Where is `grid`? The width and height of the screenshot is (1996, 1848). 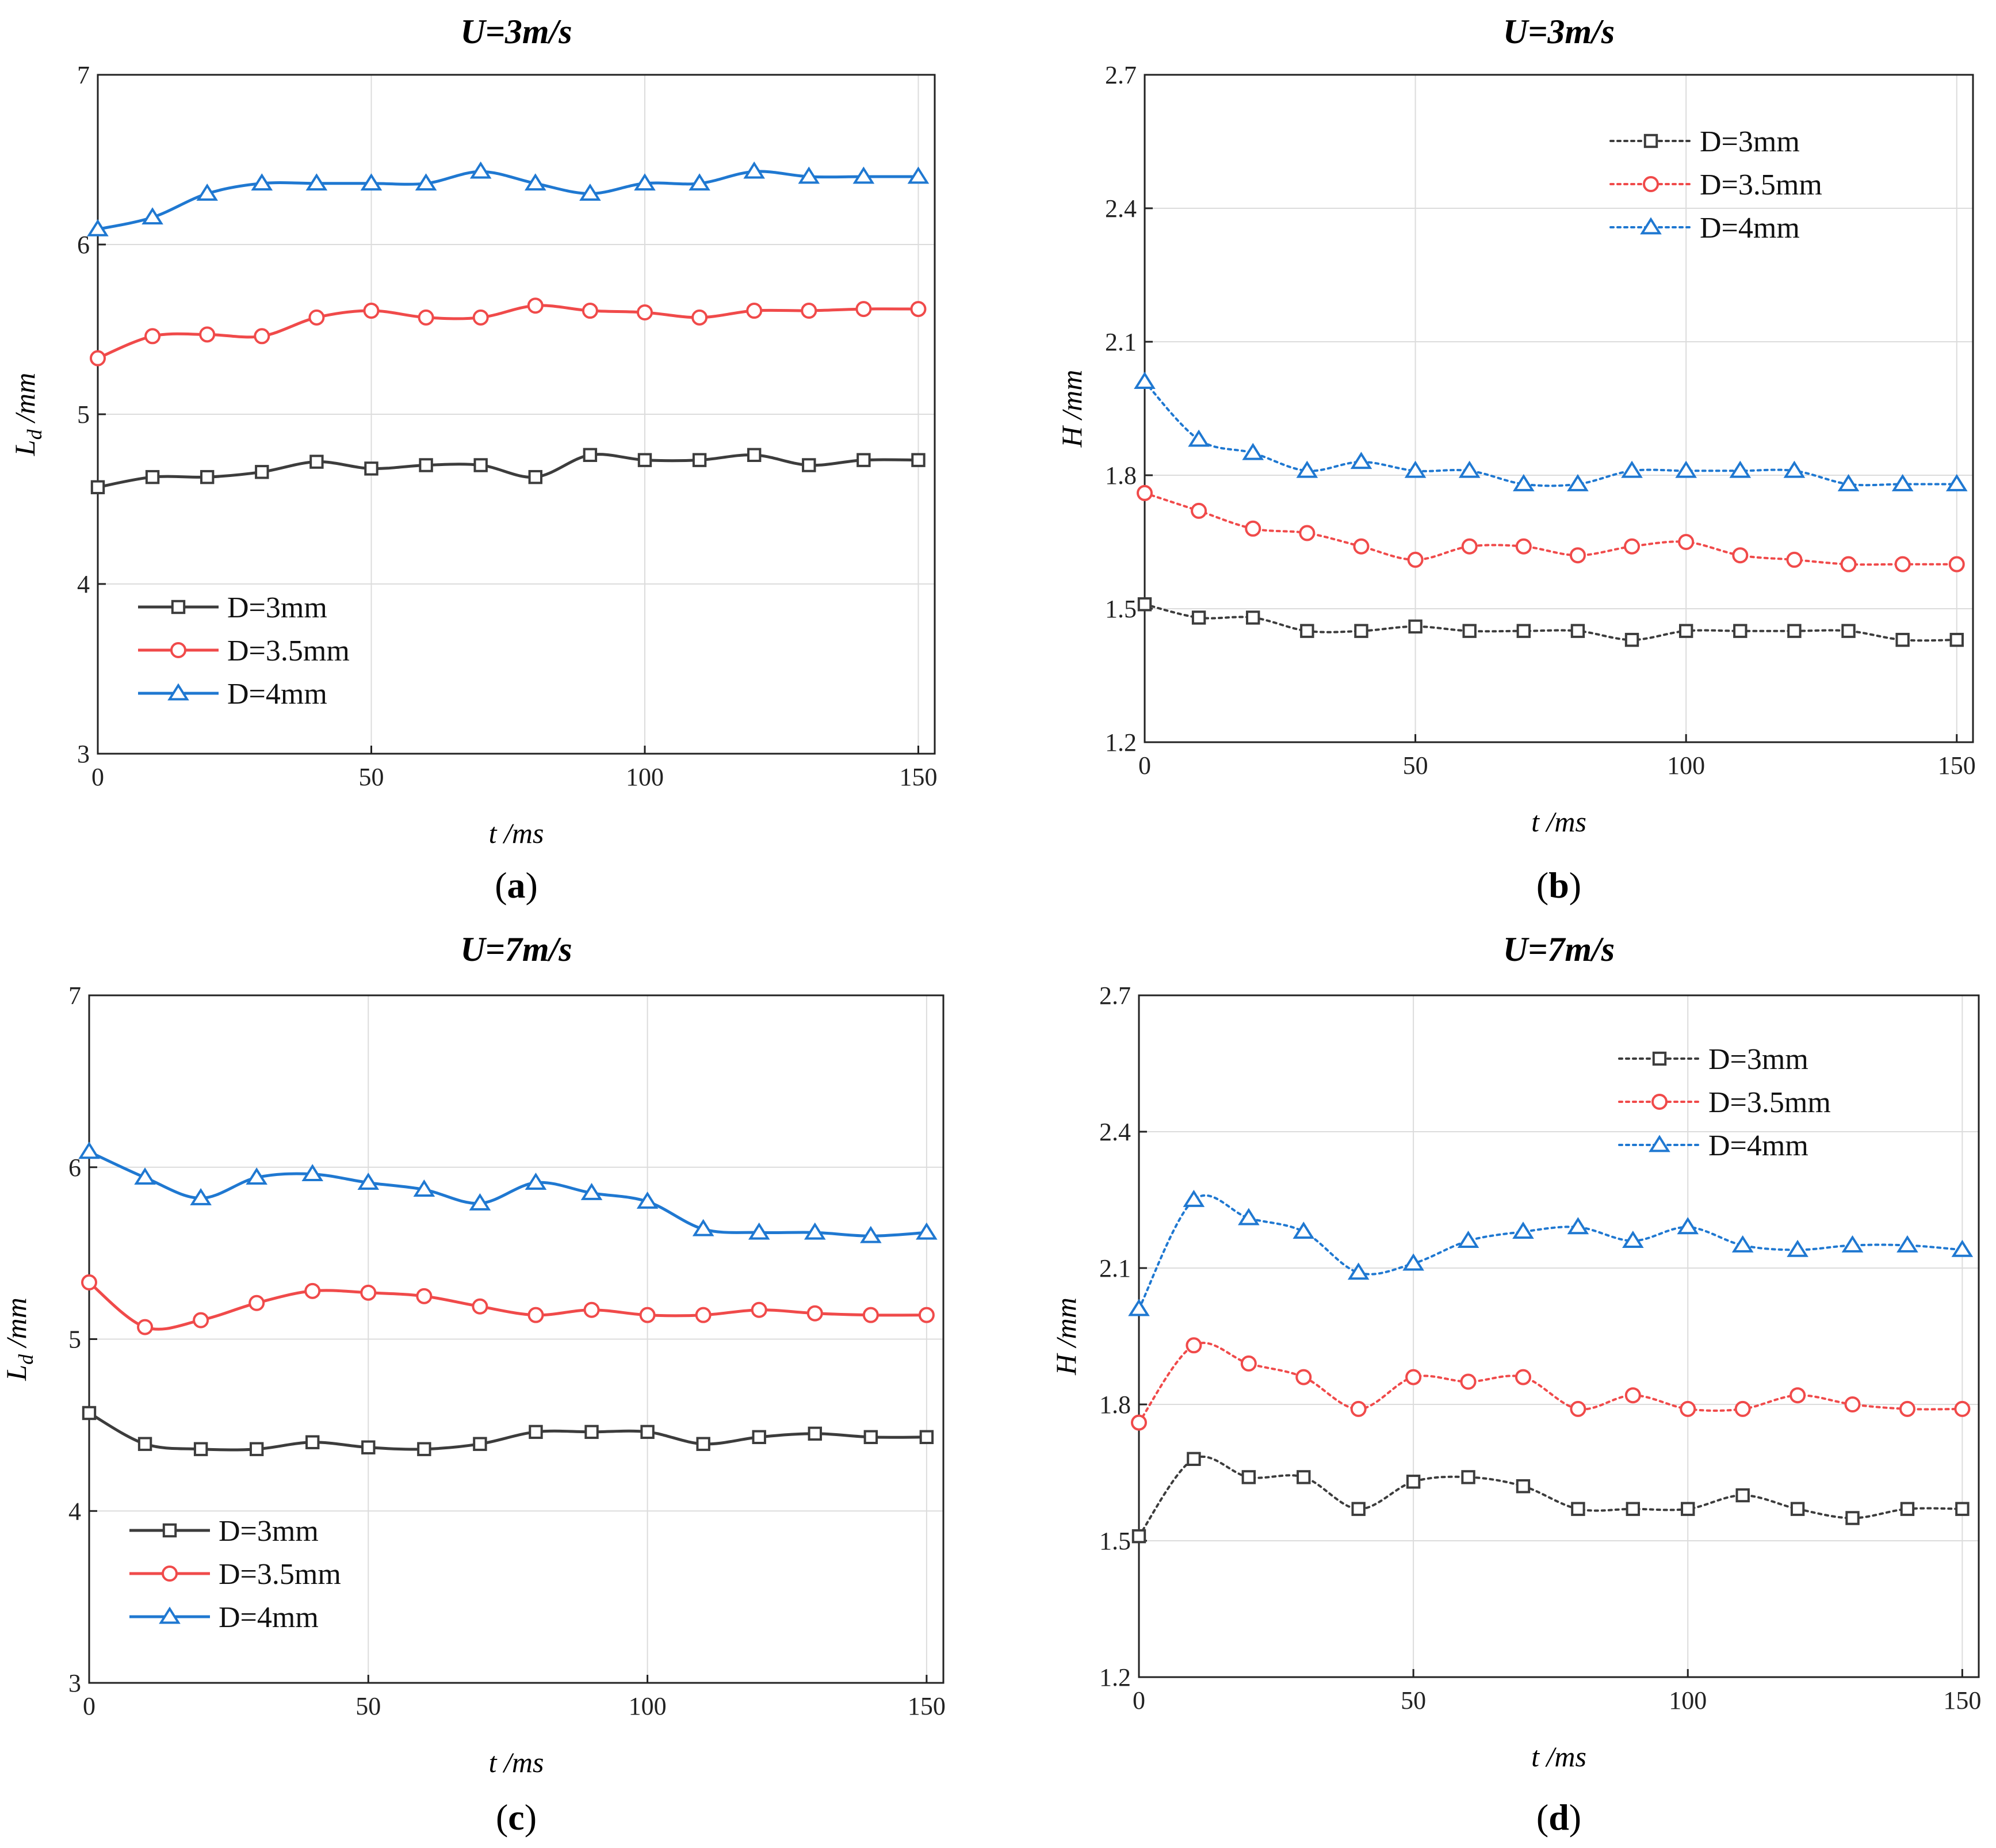
grid is located at coordinates (1559, 408).